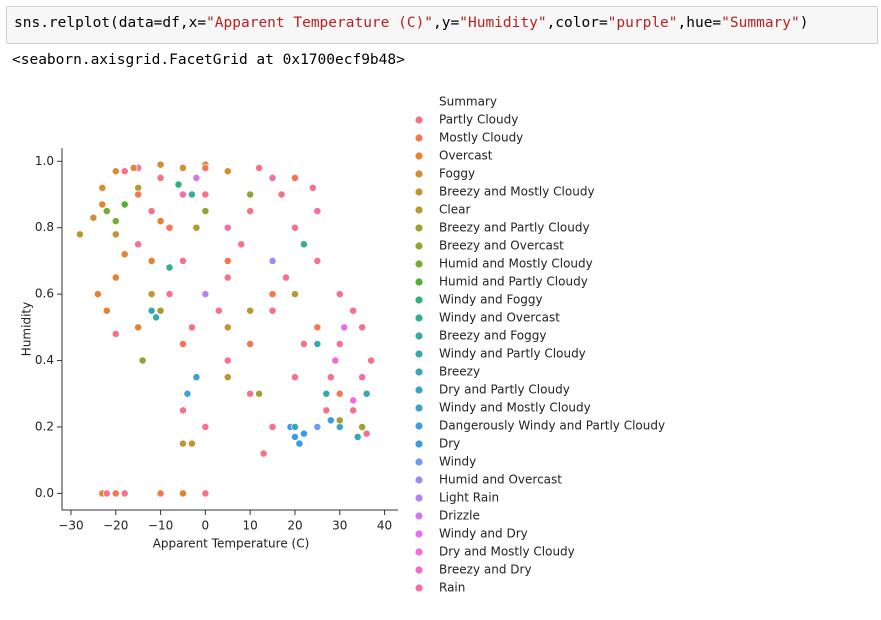  Describe the element at coordinates (452, 588) in the screenshot. I see `legend-label: Rain` at that location.